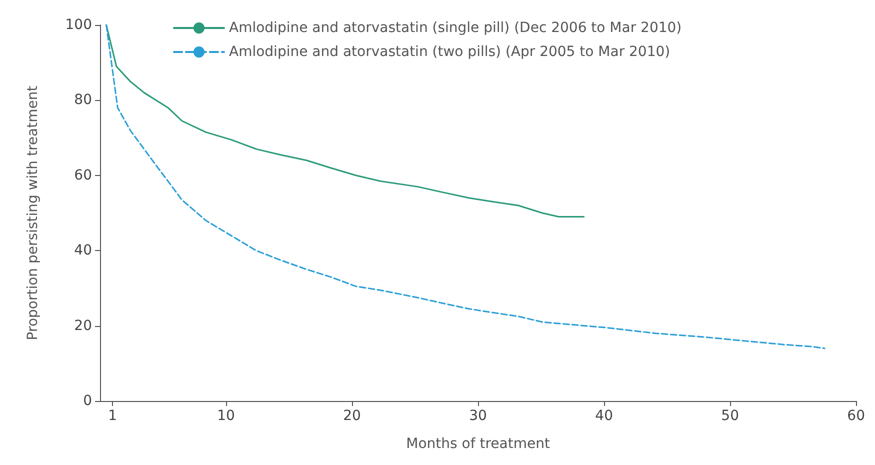 The width and height of the screenshot is (875, 465). Describe the element at coordinates (856, 416) in the screenshot. I see `x-tick-label: 60` at that location.